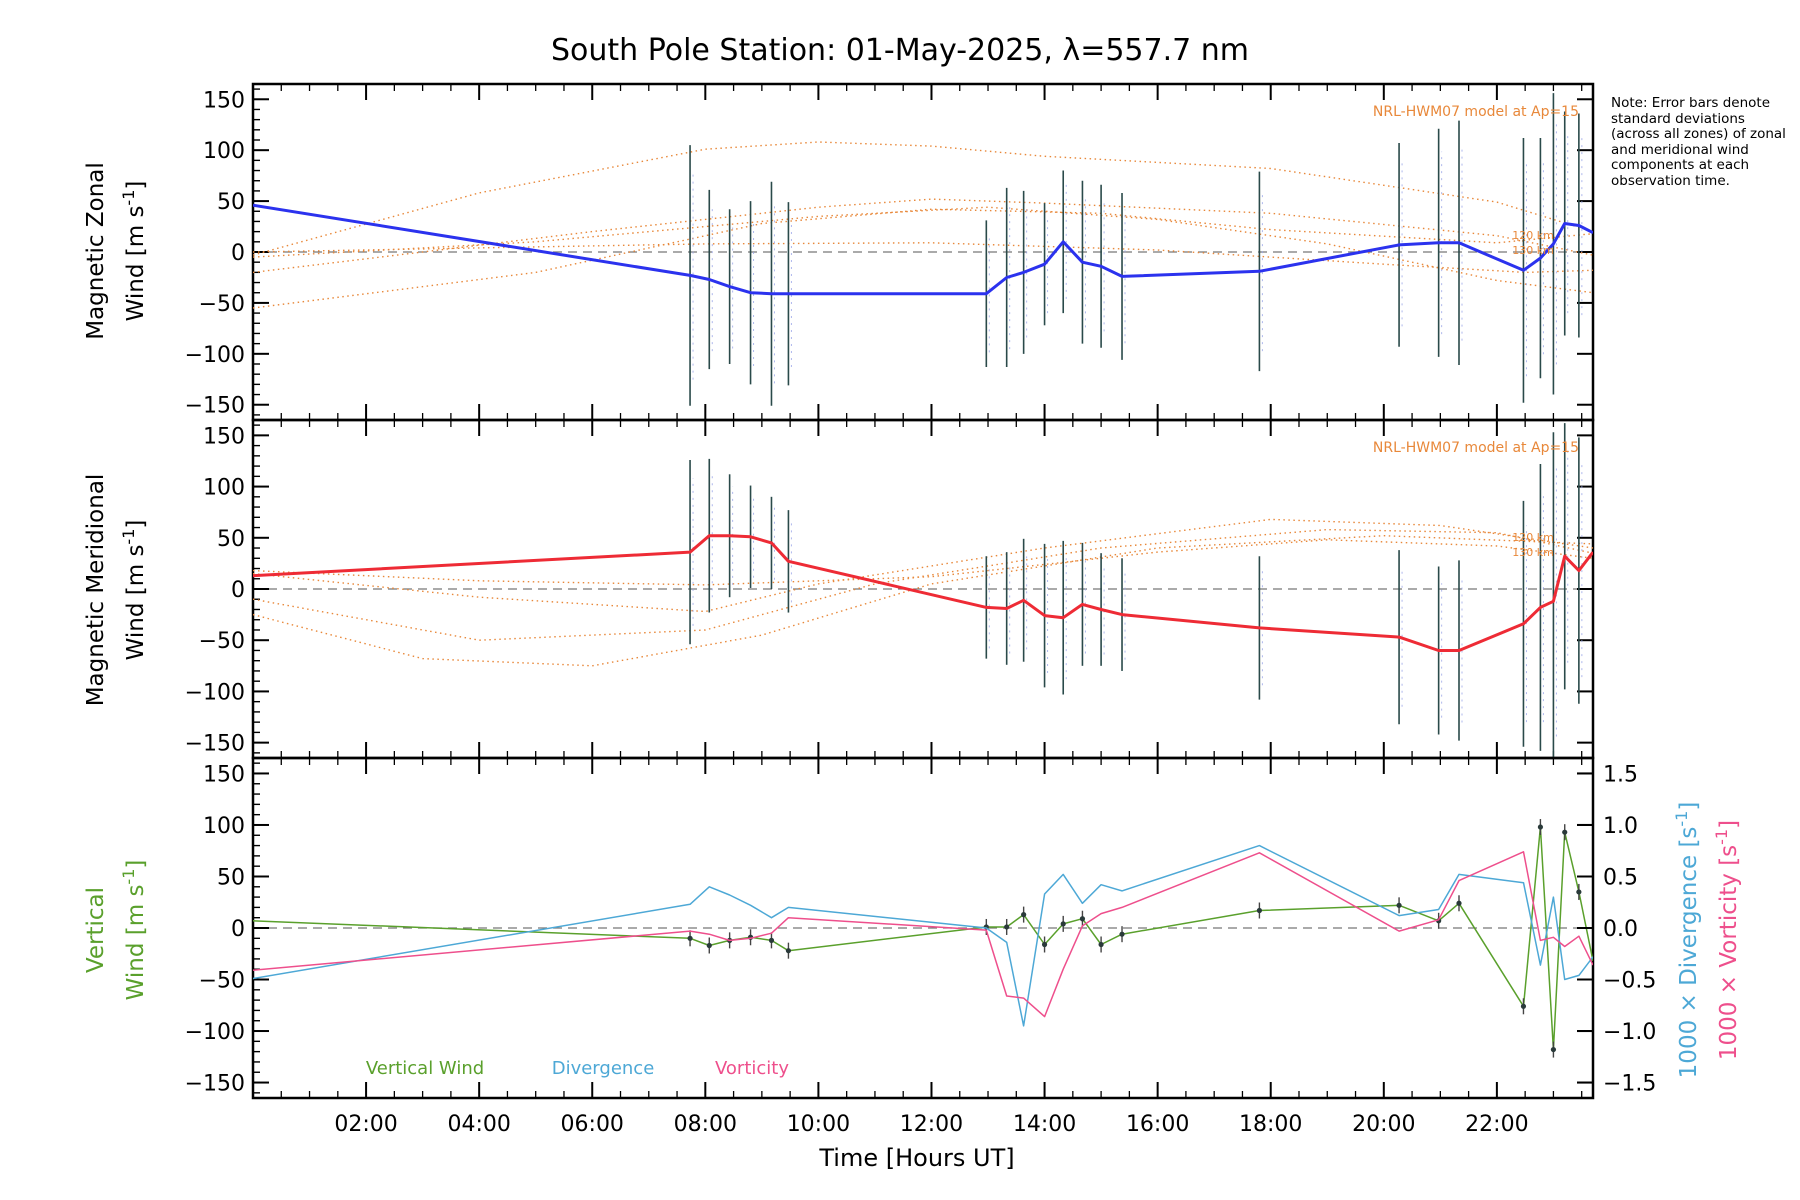 The height and width of the screenshot is (1200, 1800). What do you see at coordinates (215, 744) in the screenshot?
I see `meridional-ytick-label: −150` at bounding box center [215, 744].